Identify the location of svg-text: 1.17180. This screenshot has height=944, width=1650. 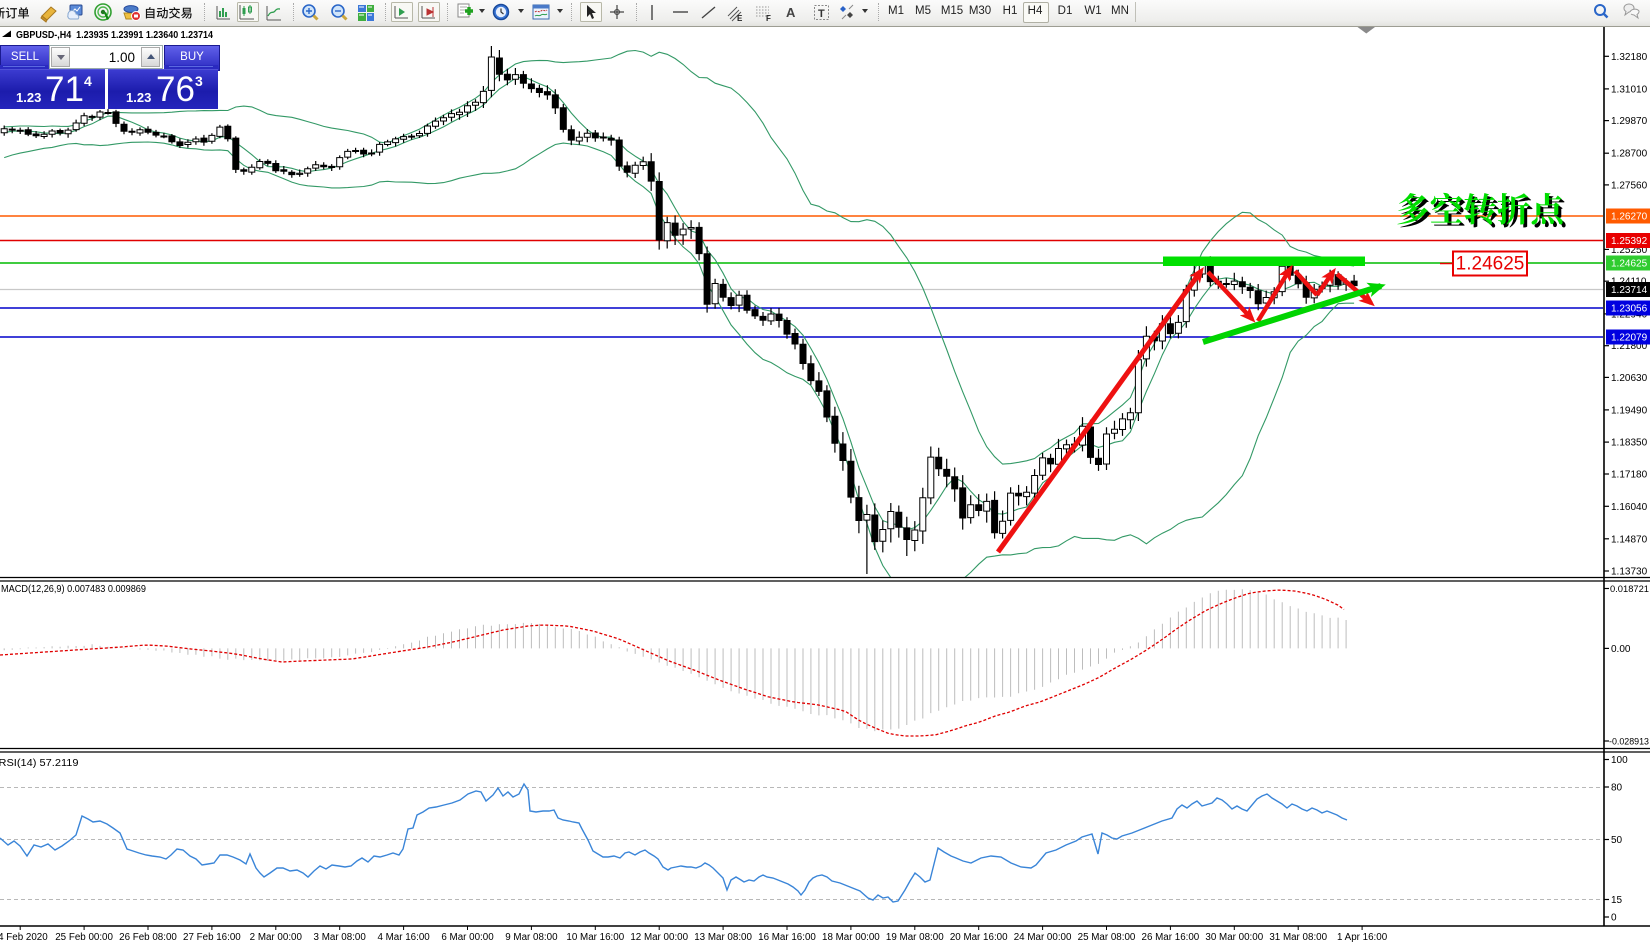
(1629, 475).